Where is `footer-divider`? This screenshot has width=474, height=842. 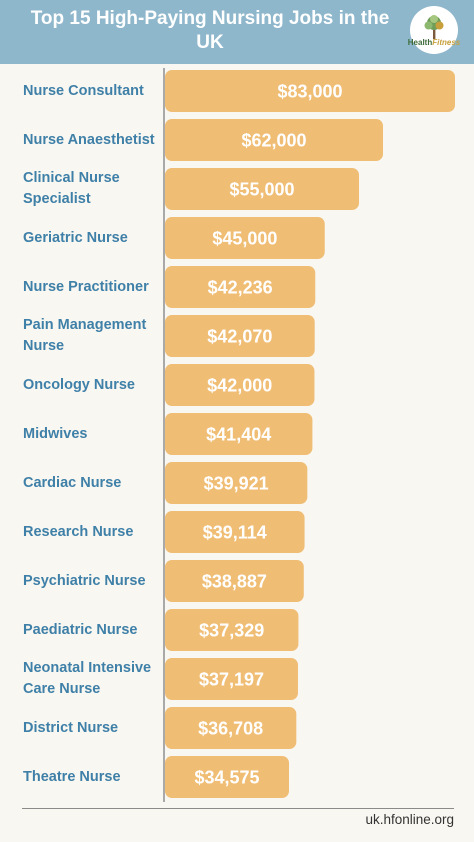
footer-divider is located at coordinates (238, 808).